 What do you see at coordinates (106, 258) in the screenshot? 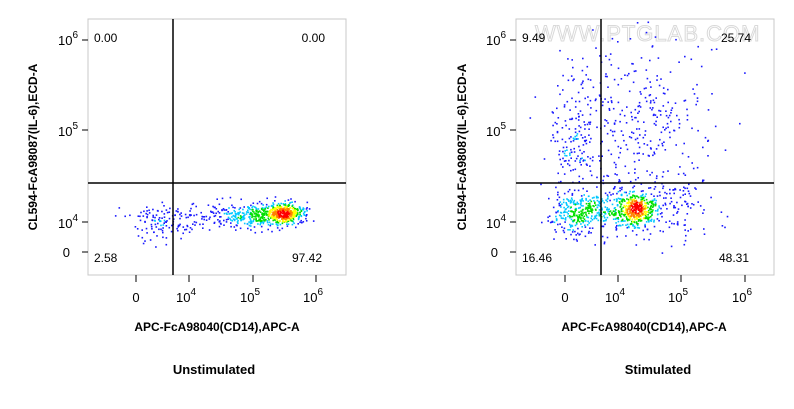
I see `quadrant-lower-left-value: 2.58` at bounding box center [106, 258].